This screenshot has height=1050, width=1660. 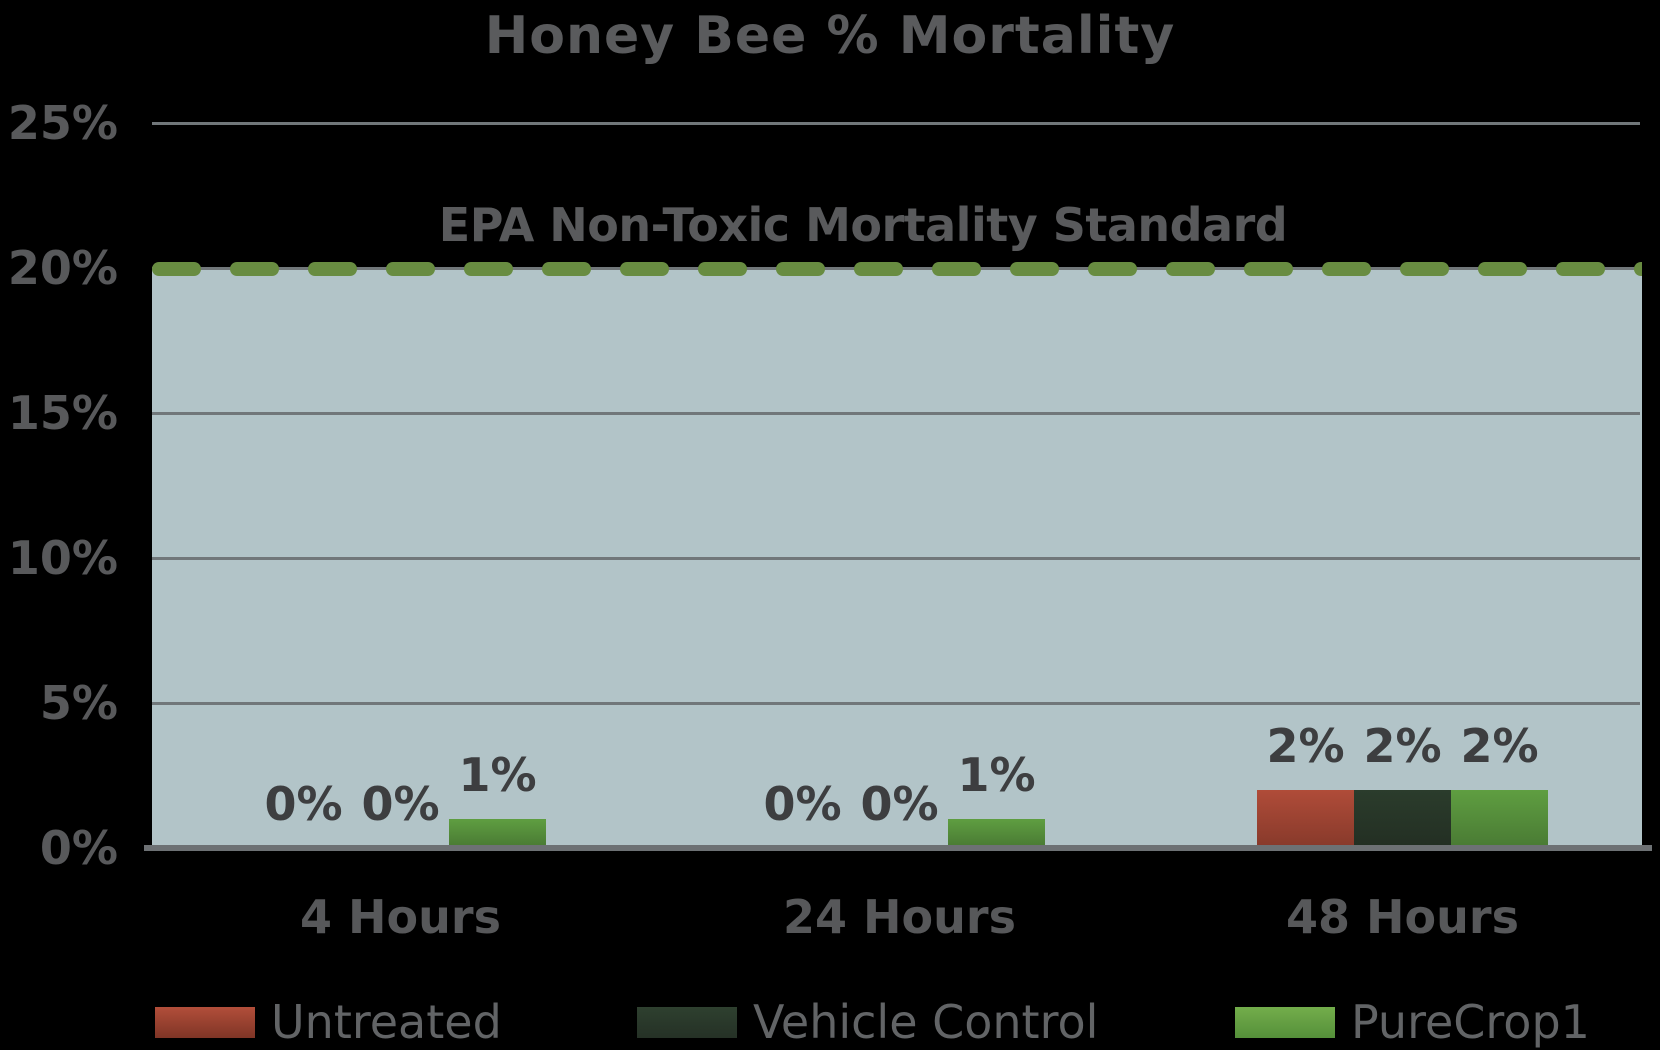 I want to click on y-tick-label-25: 25%, so click(x=62, y=123).